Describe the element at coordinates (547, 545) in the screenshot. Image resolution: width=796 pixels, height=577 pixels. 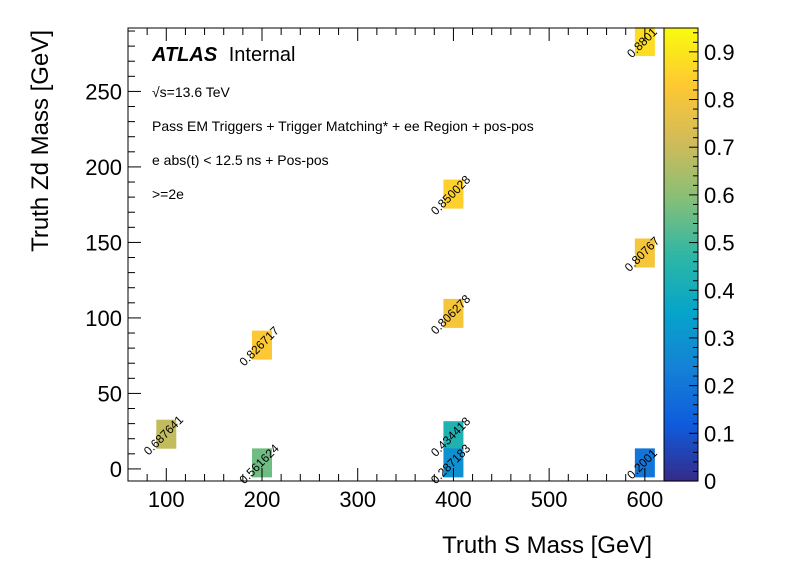
I see `x-axis-label: Truth S Mass [GeV]` at that location.